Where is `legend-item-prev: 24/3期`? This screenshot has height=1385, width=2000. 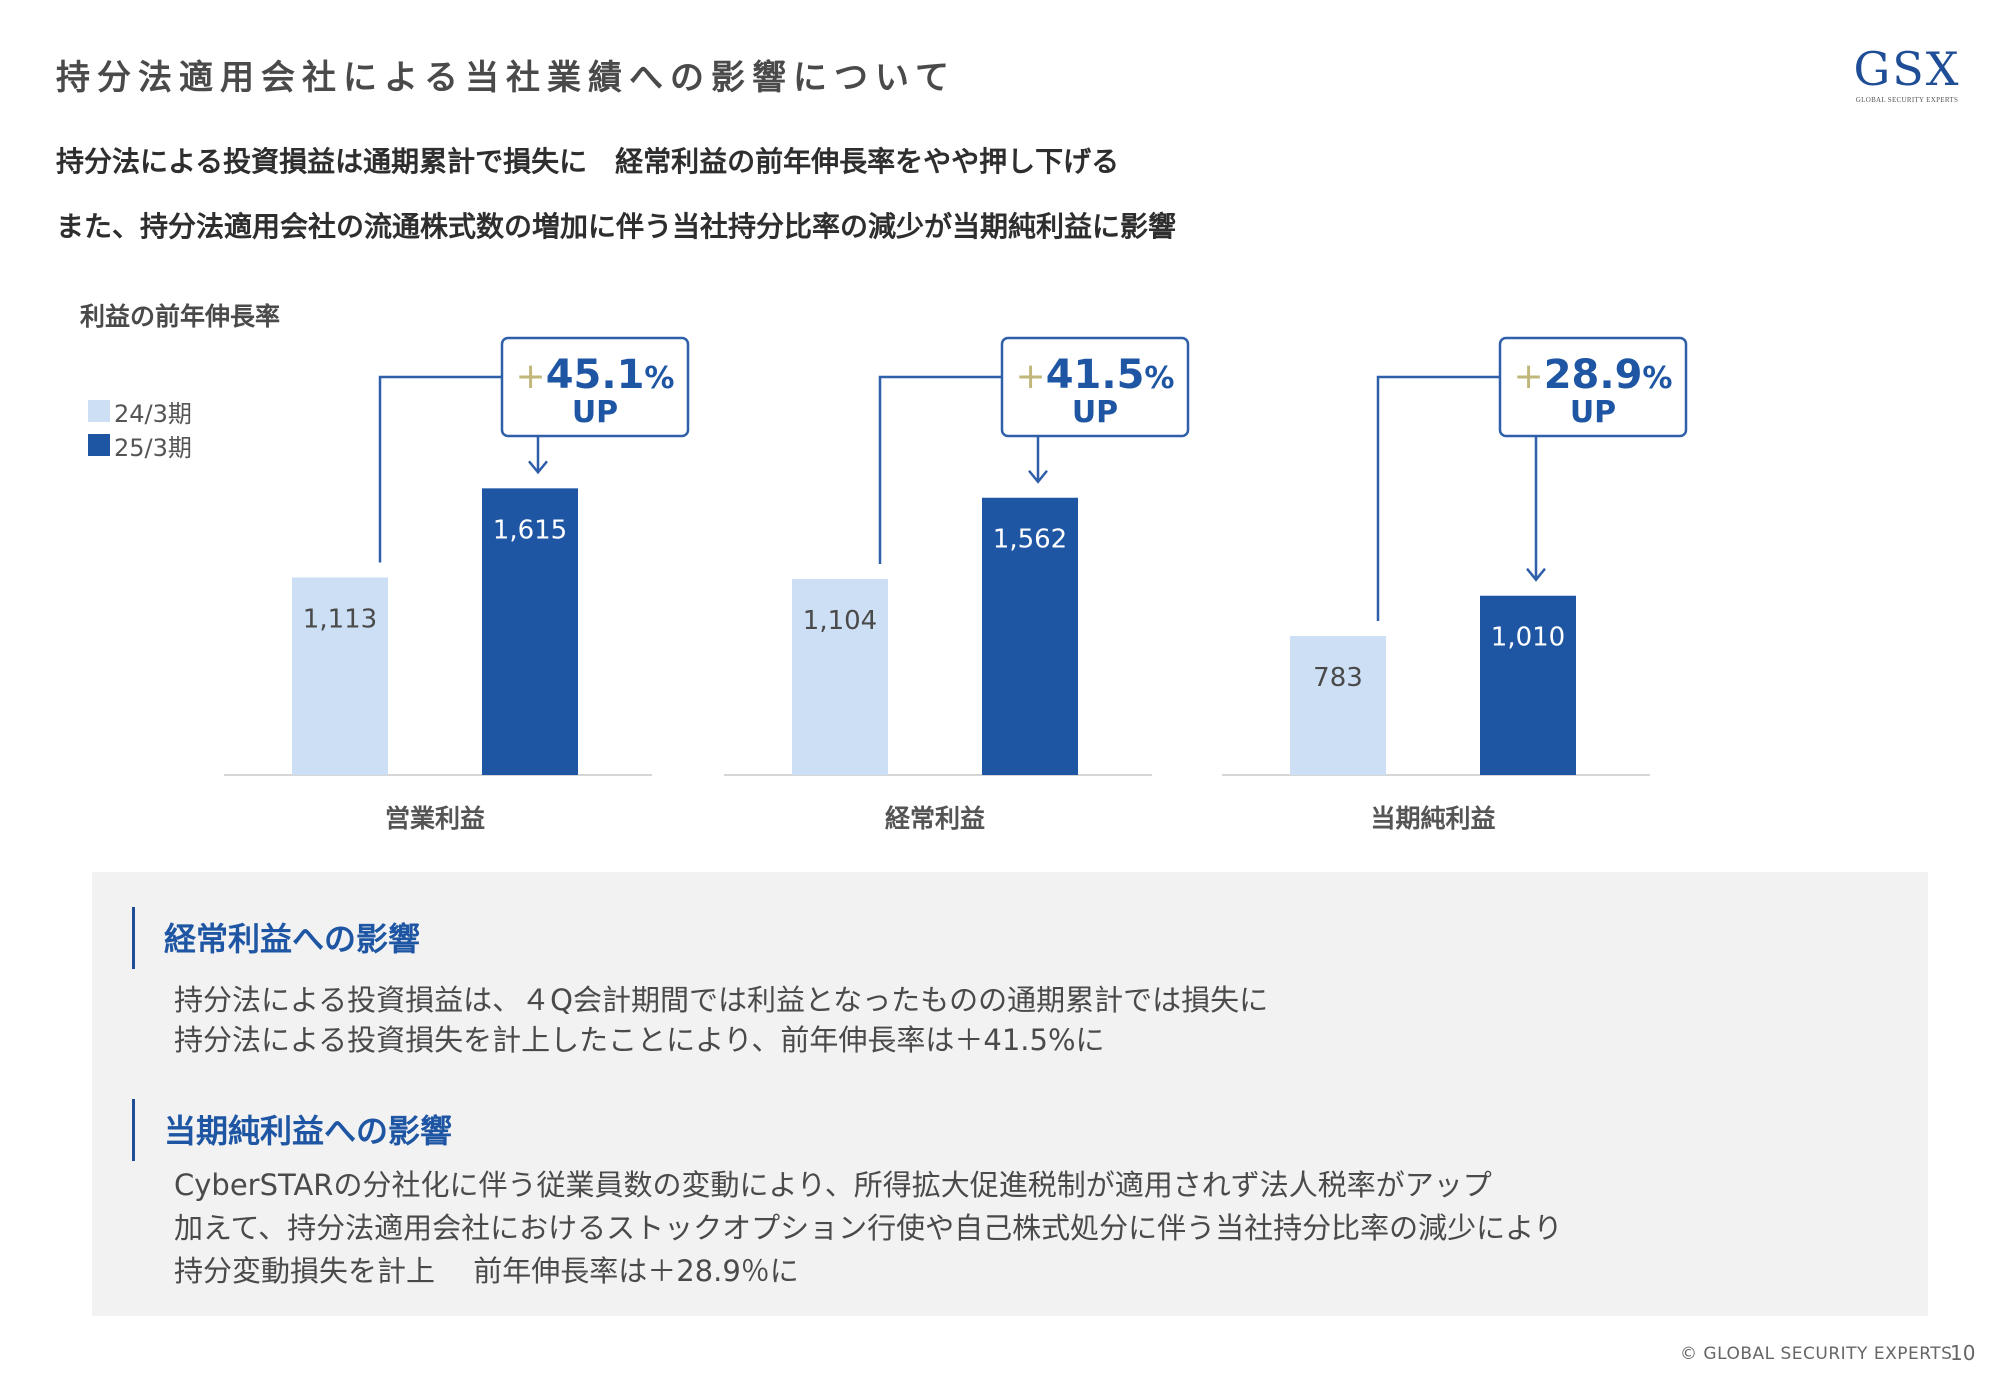
legend-item-prev: 24/3期 is located at coordinates (140, 411).